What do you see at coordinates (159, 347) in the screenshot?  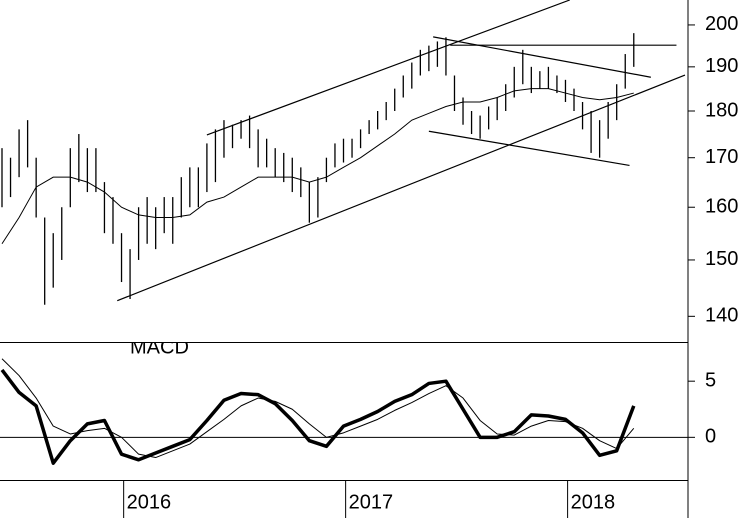 I see `panel-title: MACD` at bounding box center [159, 347].